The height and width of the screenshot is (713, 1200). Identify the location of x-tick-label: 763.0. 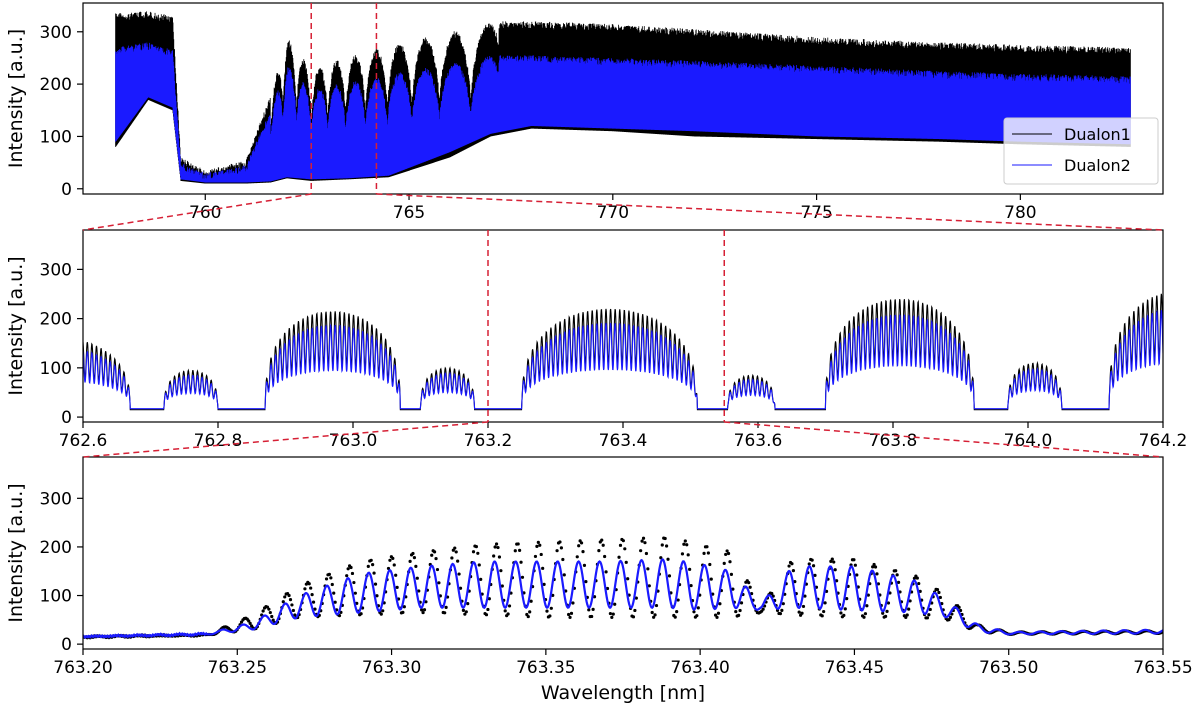
(353, 441).